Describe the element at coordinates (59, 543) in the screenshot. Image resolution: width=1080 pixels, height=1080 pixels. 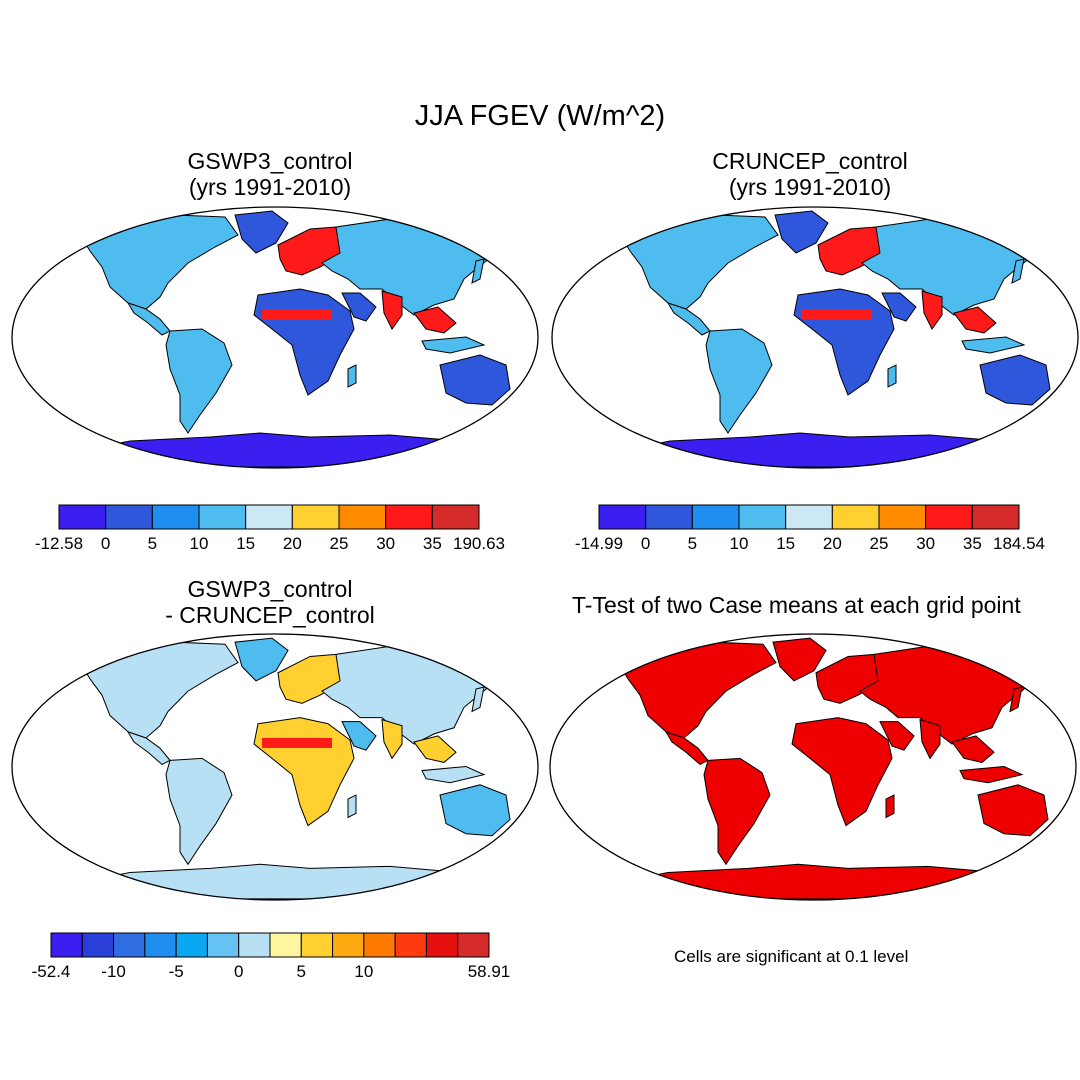
I see `colorbar-tick-label: -12.58` at that location.